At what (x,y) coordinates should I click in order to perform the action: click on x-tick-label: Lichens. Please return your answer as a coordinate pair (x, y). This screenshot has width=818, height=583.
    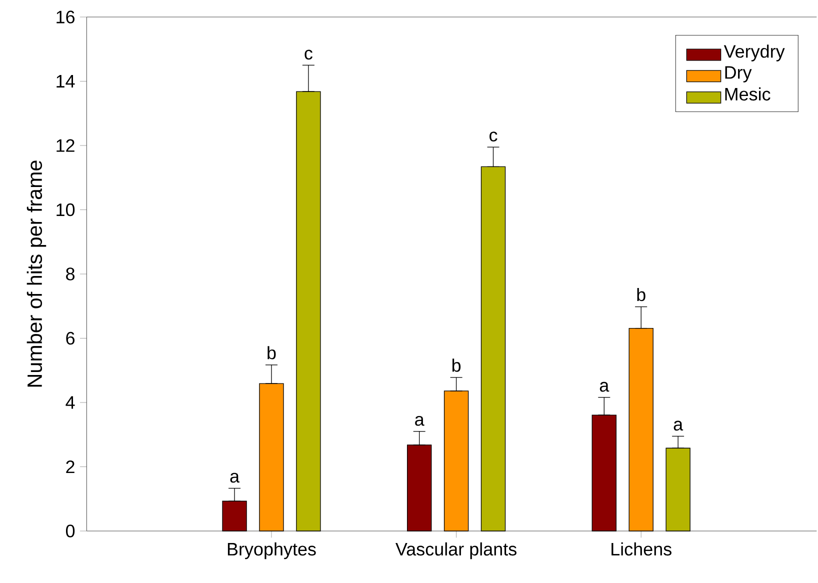
    Looking at the image, I should click on (642, 549).